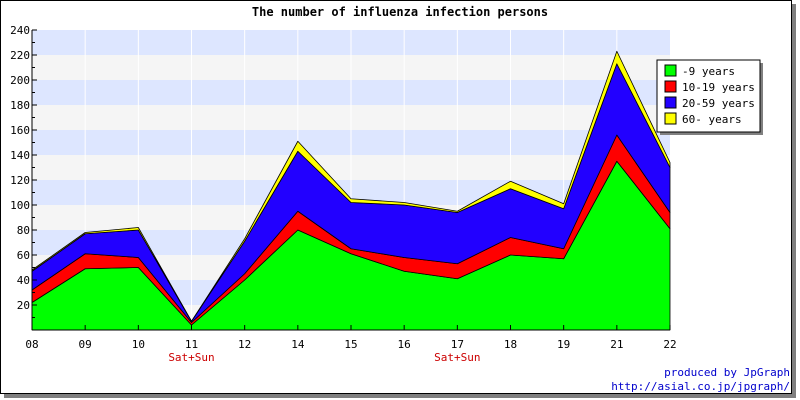  What do you see at coordinates (23, 280) in the screenshot?
I see `y-tick-label: 40` at bounding box center [23, 280].